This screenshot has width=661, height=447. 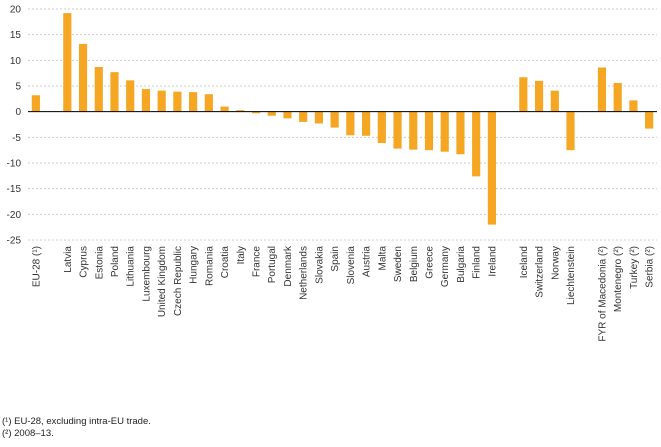 I want to click on category-label: Austria, so click(x=367, y=262).